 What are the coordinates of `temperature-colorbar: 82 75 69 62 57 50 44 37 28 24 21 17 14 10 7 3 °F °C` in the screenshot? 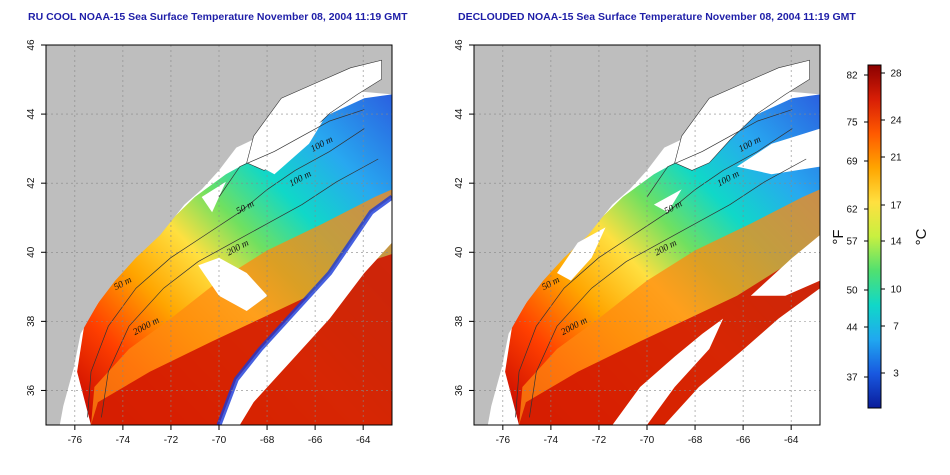 It's located at (880, 236).